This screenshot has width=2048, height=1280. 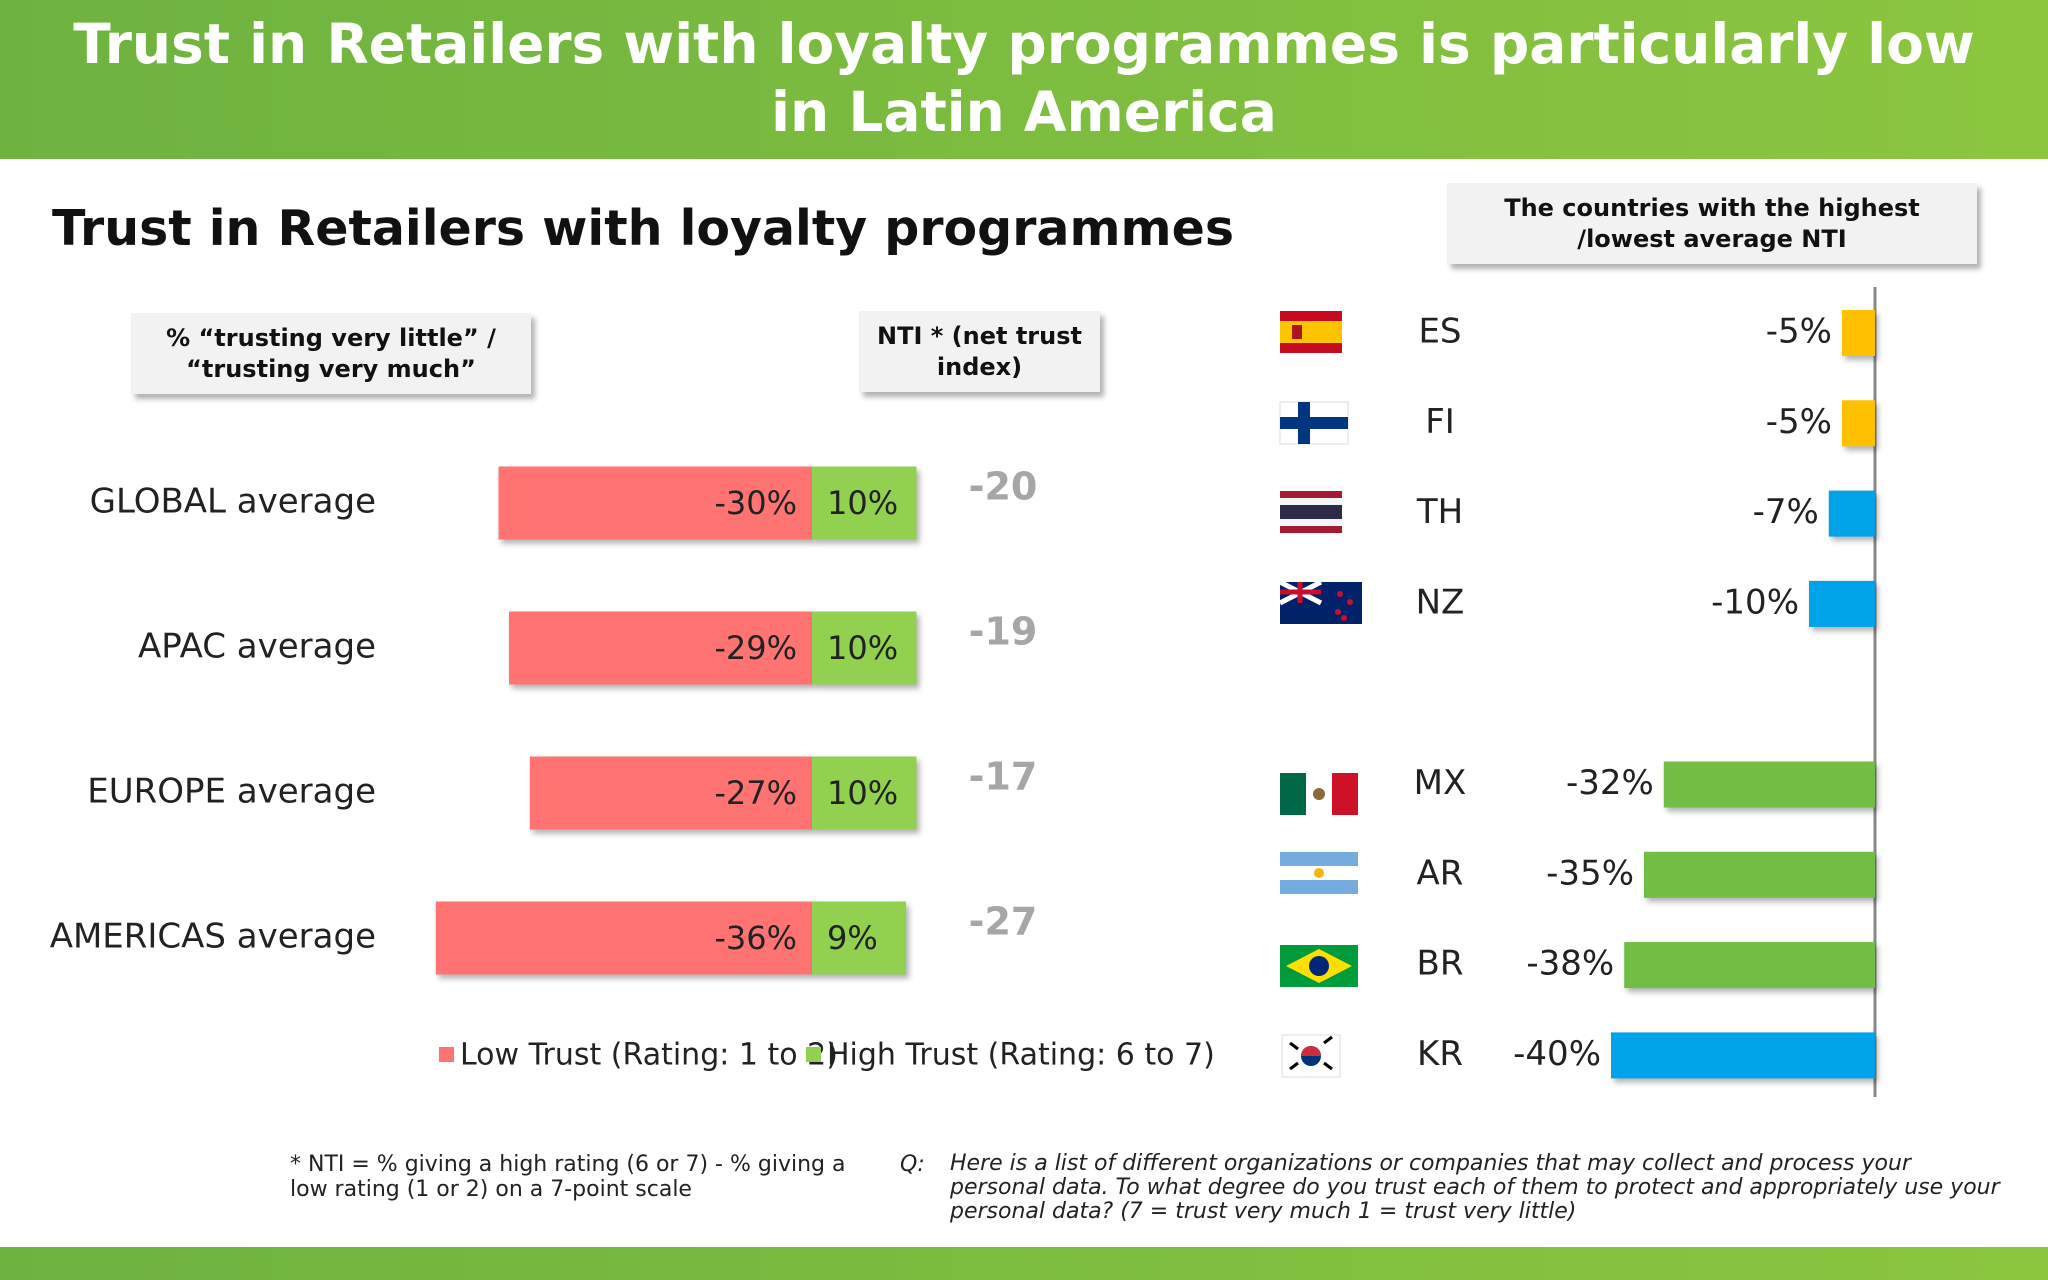 I want to click on flag-br, so click(x=1319, y=966).